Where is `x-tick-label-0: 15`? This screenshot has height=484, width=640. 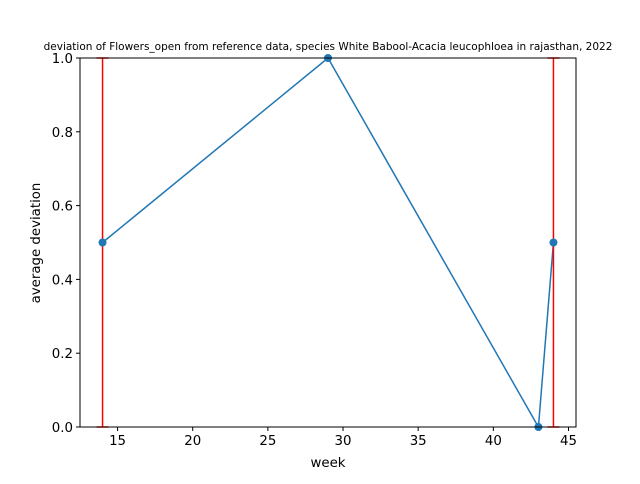
x-tick-label-0: 15 is located at coordinates (117, 441).